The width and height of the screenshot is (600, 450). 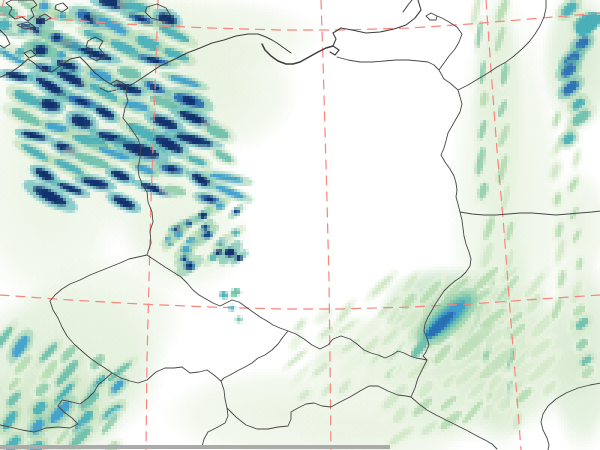 I want to click on border-lithuania-belarus, so click(x=502, y=45).